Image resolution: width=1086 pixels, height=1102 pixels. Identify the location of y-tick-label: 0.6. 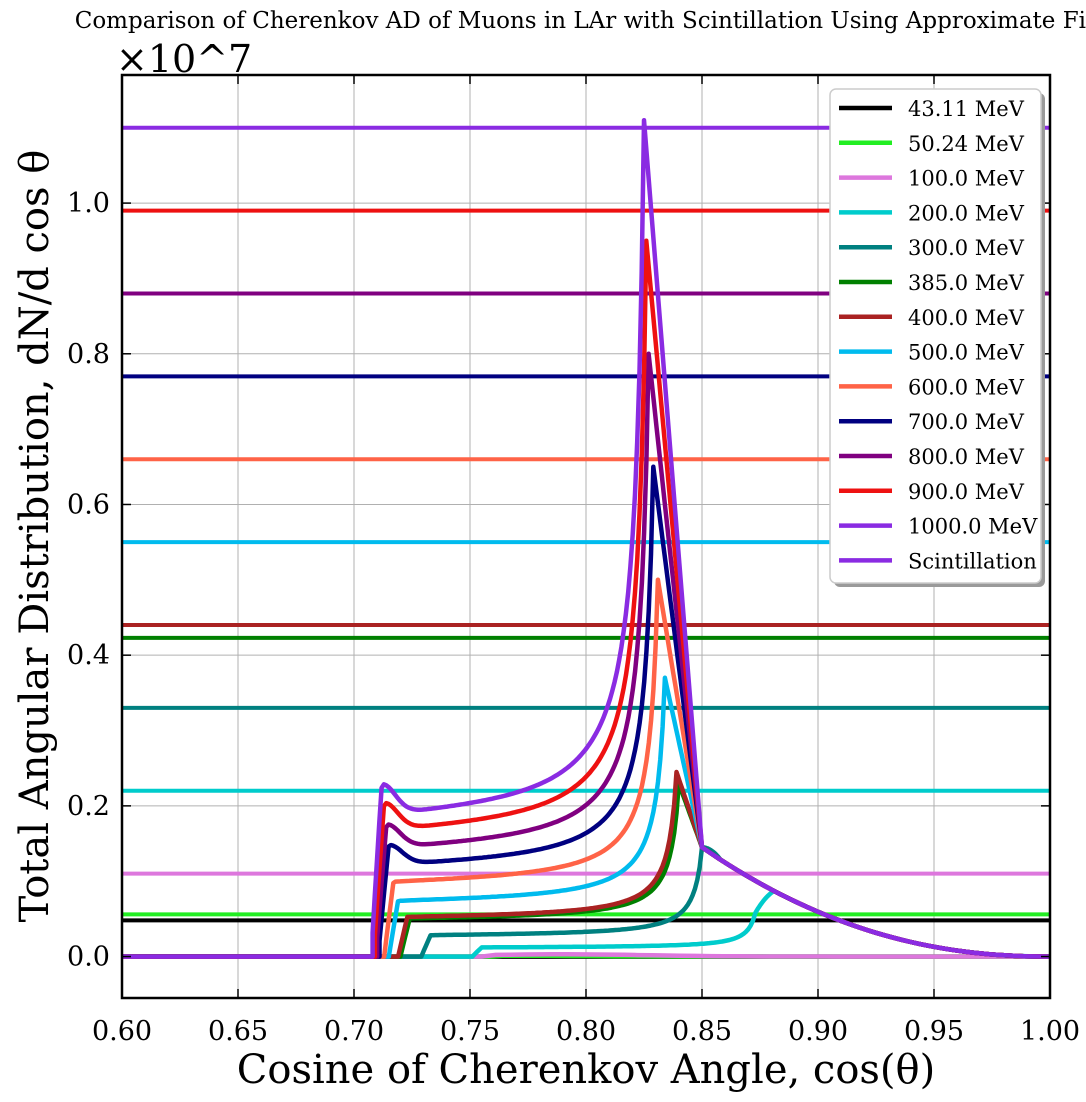
(88, 504).